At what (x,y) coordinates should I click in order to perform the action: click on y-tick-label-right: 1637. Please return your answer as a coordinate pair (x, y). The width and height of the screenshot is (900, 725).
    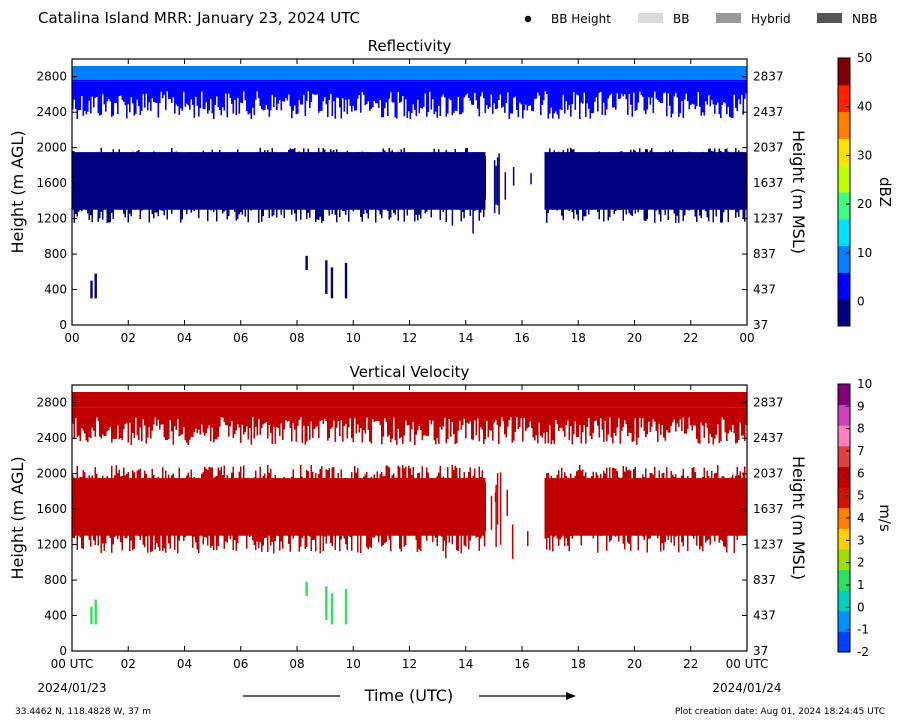
    Looking at the image, I should click on (768, 183).